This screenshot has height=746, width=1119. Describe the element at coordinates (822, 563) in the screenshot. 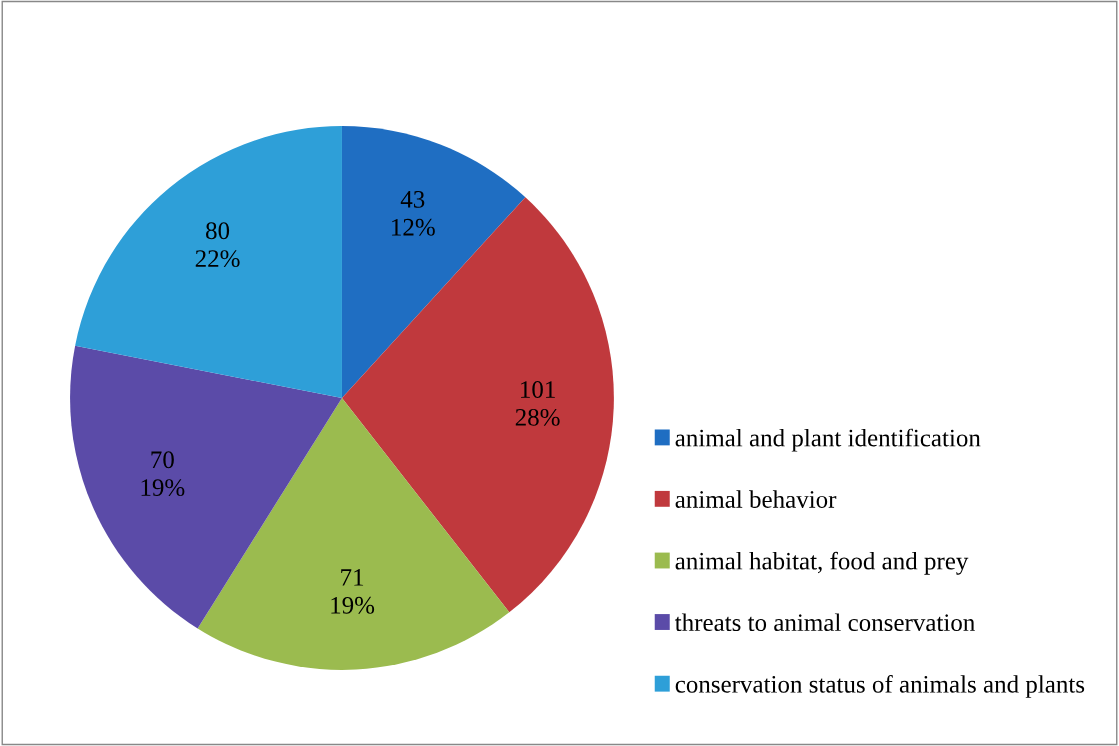

I see `legend-label: animal habitat, food and prey` at that location.